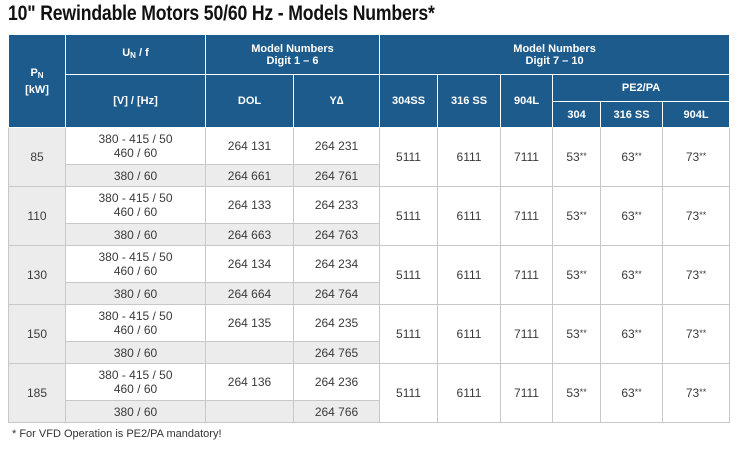  I want to click on header-pn: PN [kW], so click(37, 81).